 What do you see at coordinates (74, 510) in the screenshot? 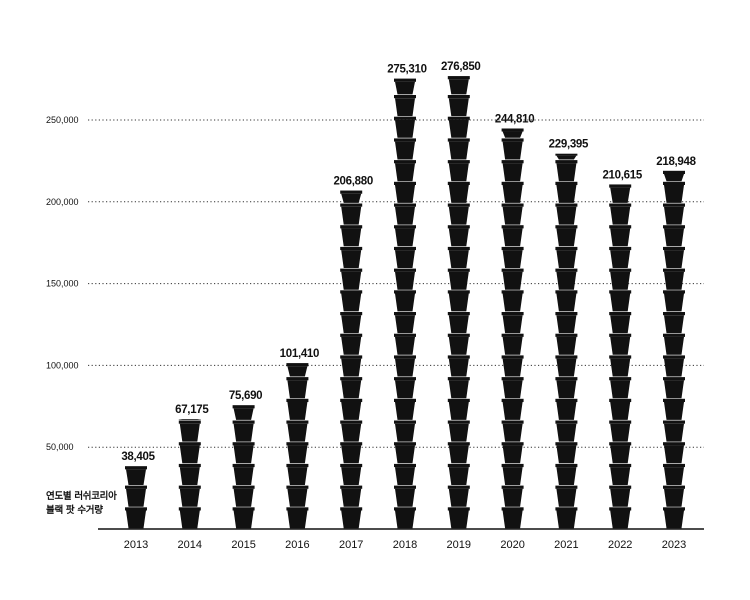
I see `caption-line-2: 블랙 팟 수거량` at bounding box center [74, 510].